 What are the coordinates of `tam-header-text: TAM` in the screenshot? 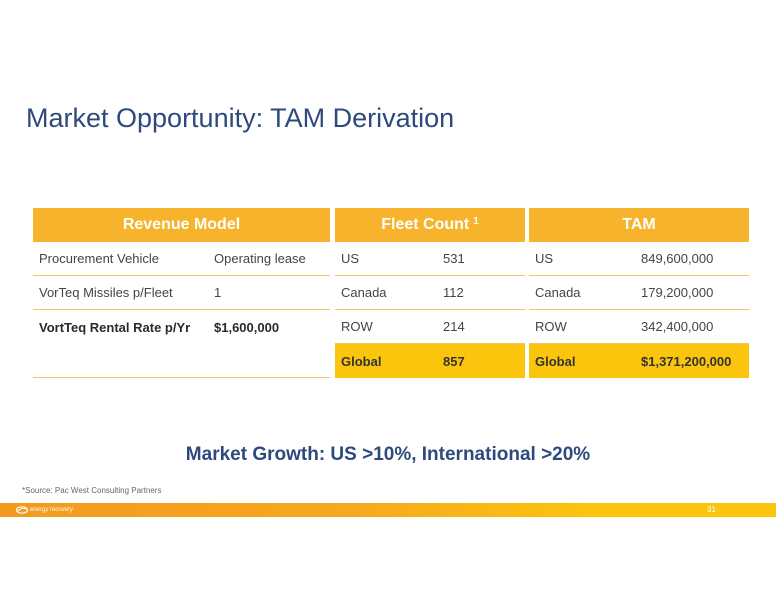 It's located at (639, 224).